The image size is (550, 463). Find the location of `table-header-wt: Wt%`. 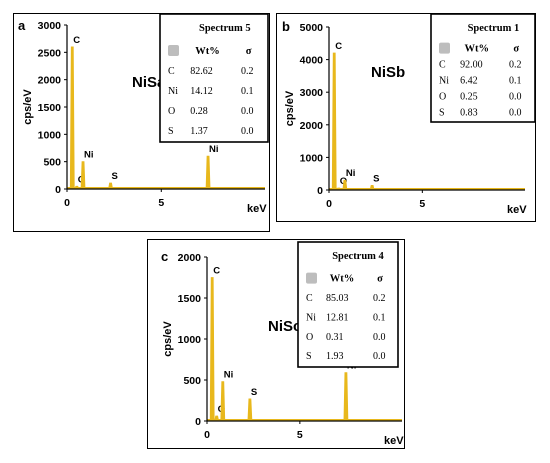

table-header-wt: Wt% is located at coordinates (207, 51).